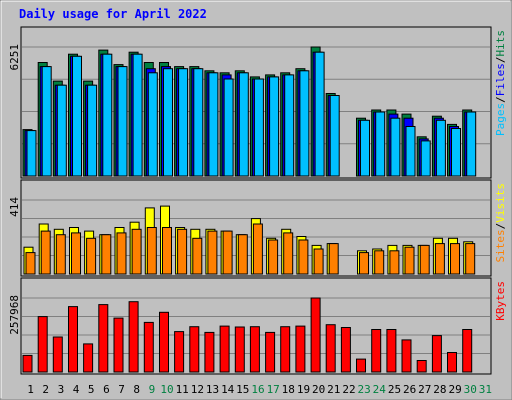 The height and width of the screenshot is (400, 512). What do you see at coordinates (485, 389) in the screenshot?
I see `day-label: 31` at bounding box center [485, 389].